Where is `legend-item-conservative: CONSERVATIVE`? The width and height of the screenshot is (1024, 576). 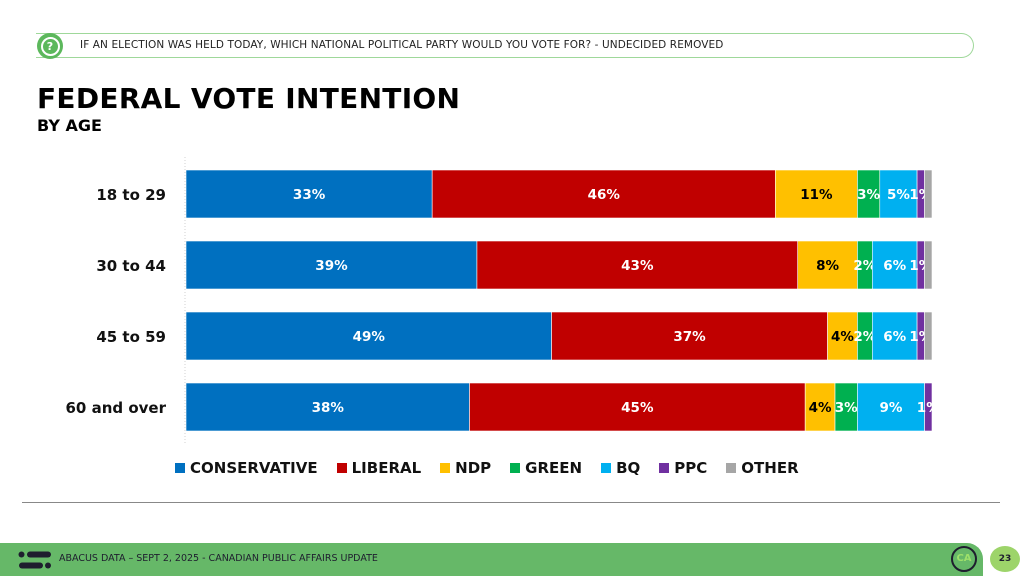 legend-item-conservative: CONSERVATIVE is located at coordinates (246, 468).